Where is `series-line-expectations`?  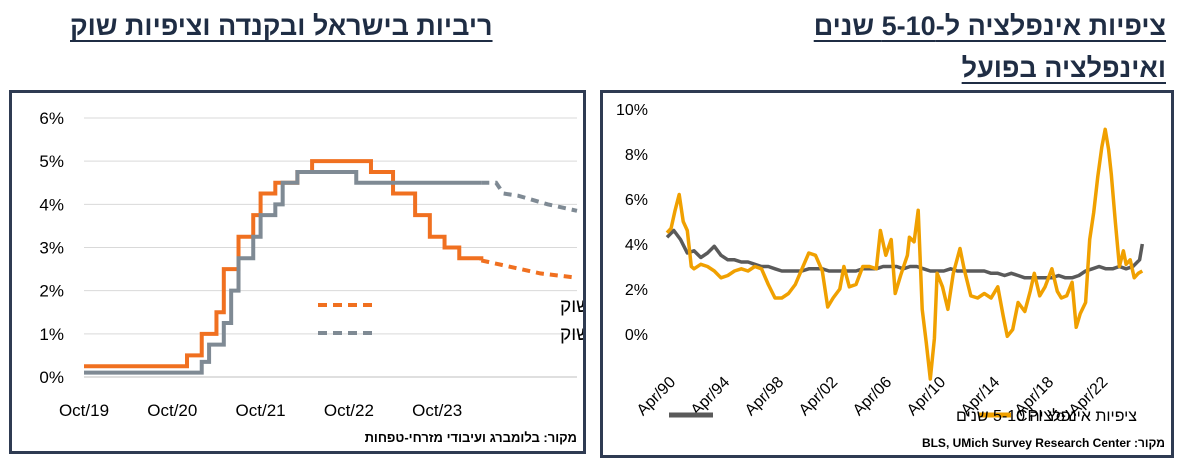
series-line-expectations is located at coordinates (905, 254).